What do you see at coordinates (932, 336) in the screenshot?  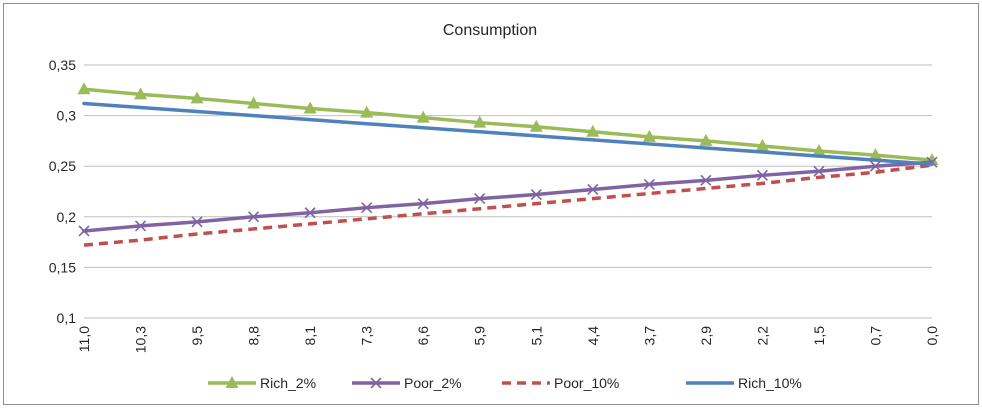 I see `x-tick-label: 0,0` at bounding box center [932, 336].